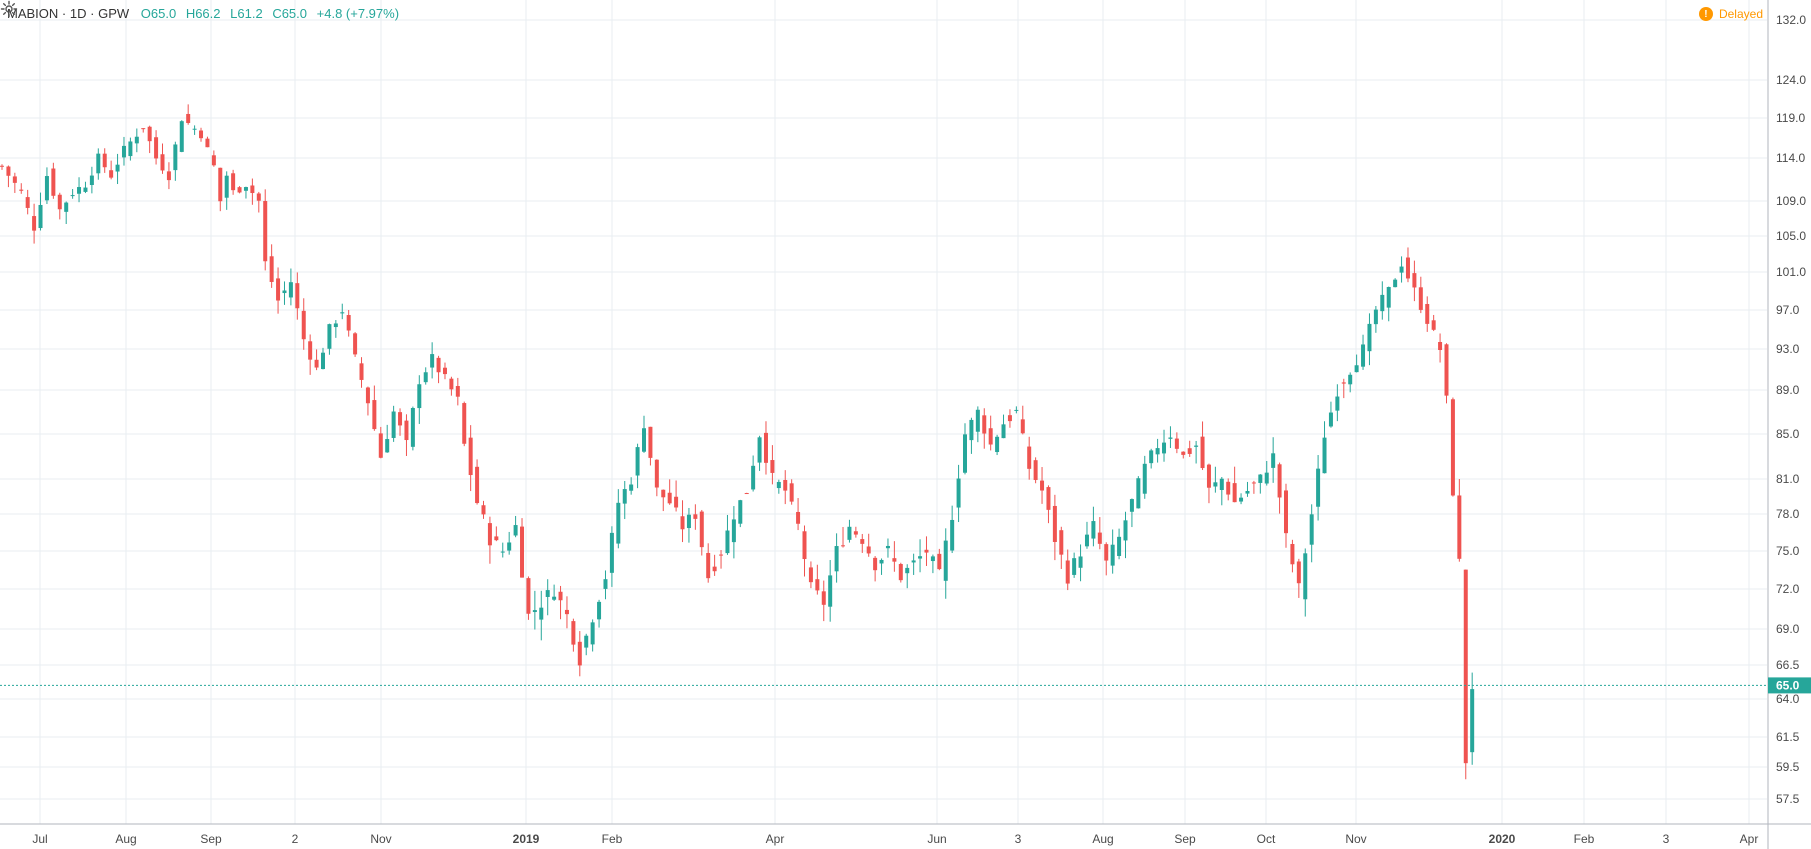  Describe the element at coordinates (1788, 629) in the screenshot. I see `price-tick-label: 69.0` at that location.